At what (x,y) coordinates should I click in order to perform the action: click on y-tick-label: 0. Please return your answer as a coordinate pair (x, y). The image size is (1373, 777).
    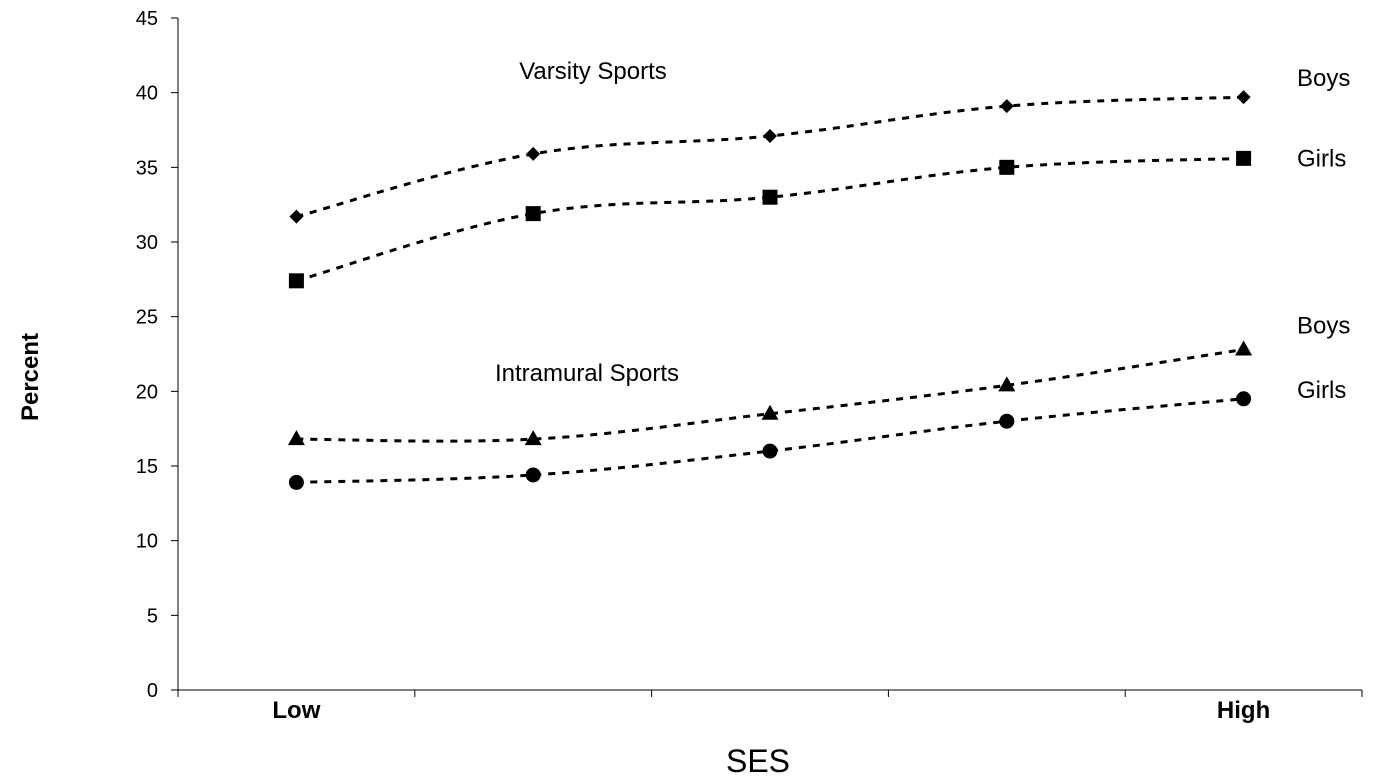
    Looking at the image, I should click on (152, 691).